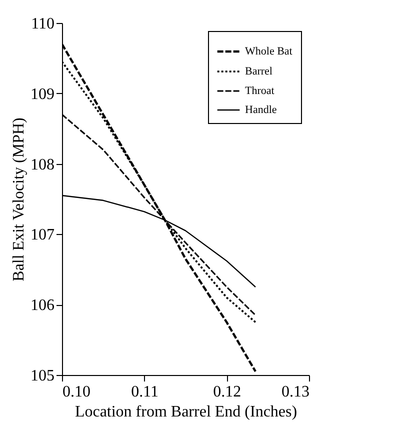 This screenshot has width=405, height=424. I want to click on y-tick-label: 106, so click(42, 305).